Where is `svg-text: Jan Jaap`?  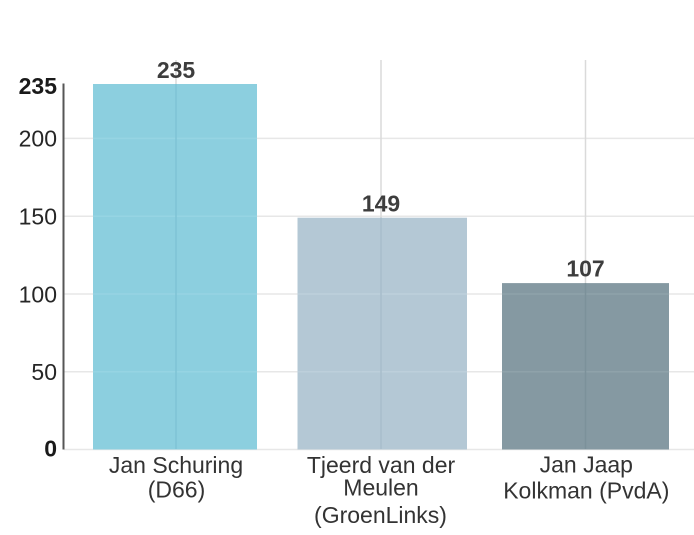 svg-text: Jan Jaap is located at coordinates (586, 464).